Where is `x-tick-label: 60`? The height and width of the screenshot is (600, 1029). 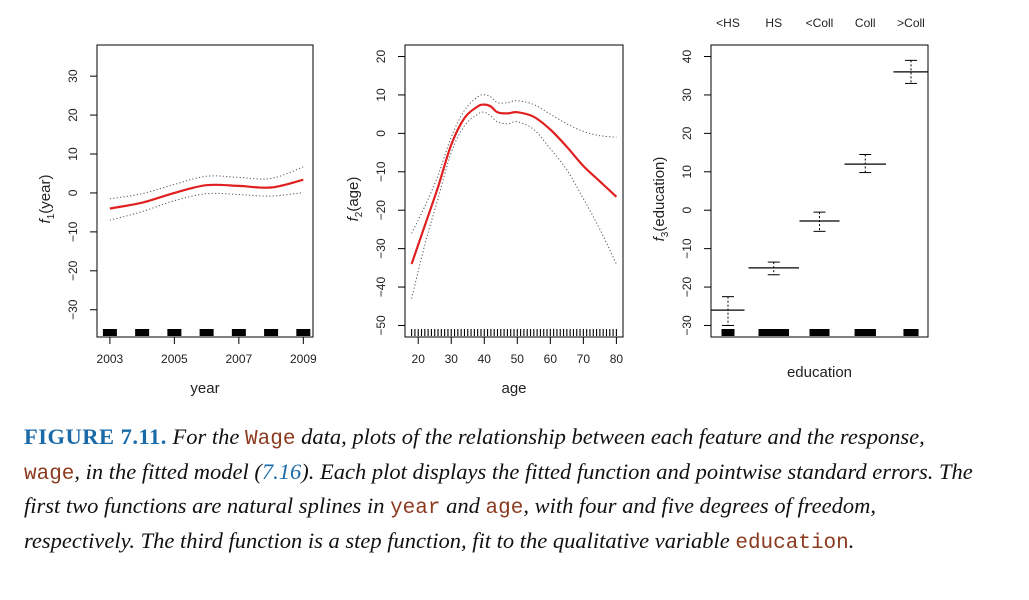 x-tick-label: 60 is located at coordinates (551, 359).